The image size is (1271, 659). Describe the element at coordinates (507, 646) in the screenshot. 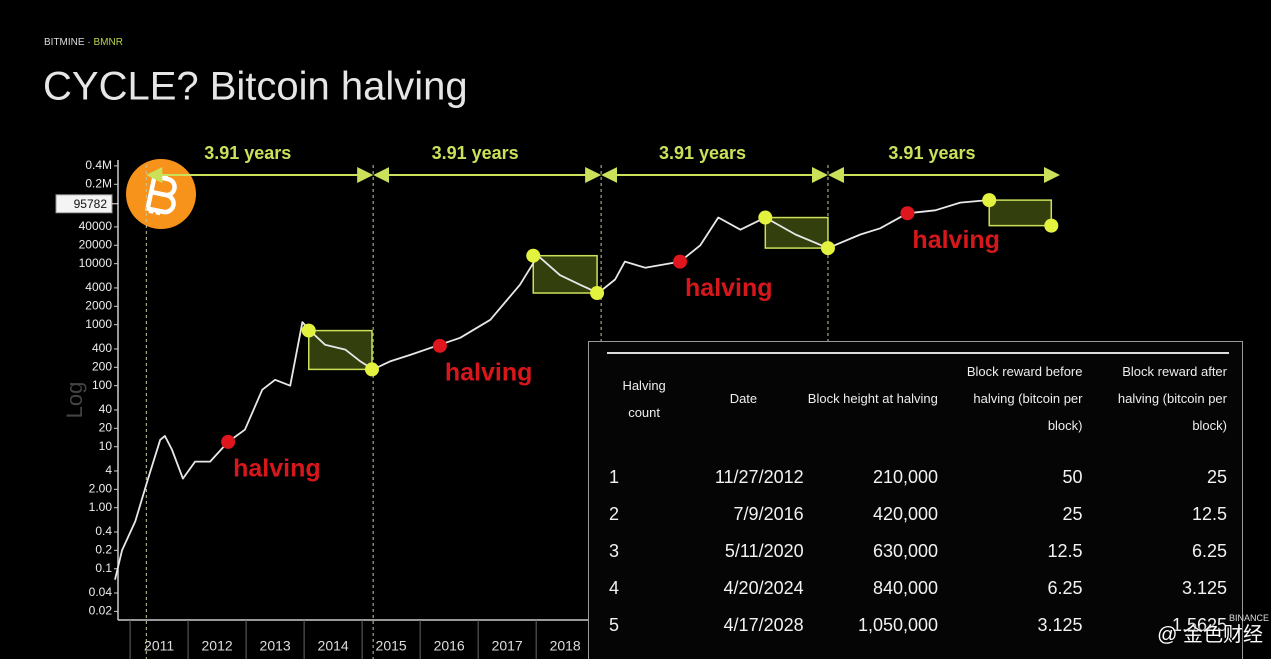

I see `x-tick-label: 2017` at that location.